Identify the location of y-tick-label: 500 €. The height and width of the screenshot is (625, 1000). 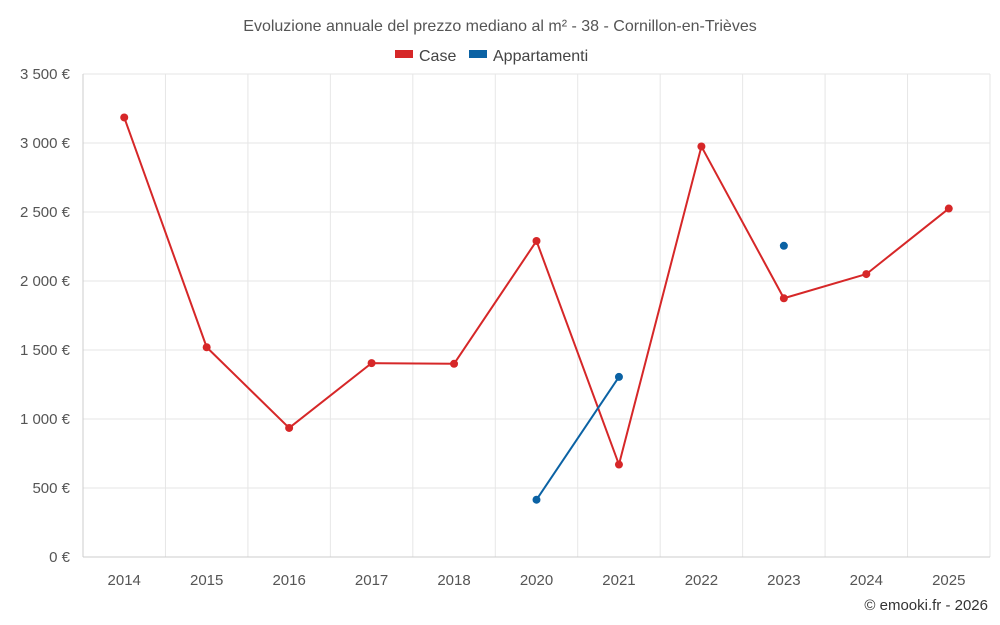
(51, 488).